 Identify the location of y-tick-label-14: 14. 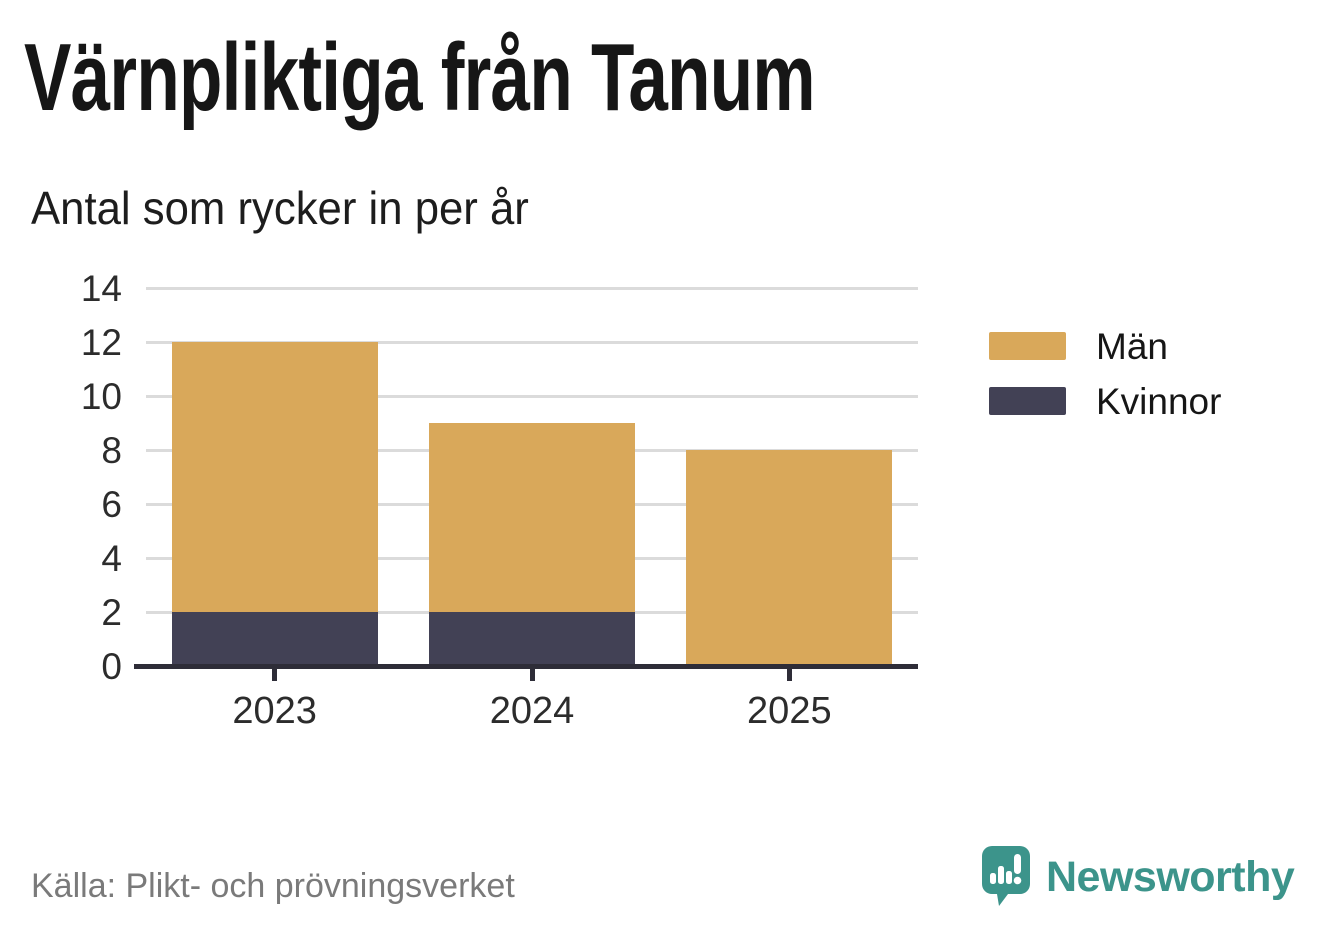
(101, 288).